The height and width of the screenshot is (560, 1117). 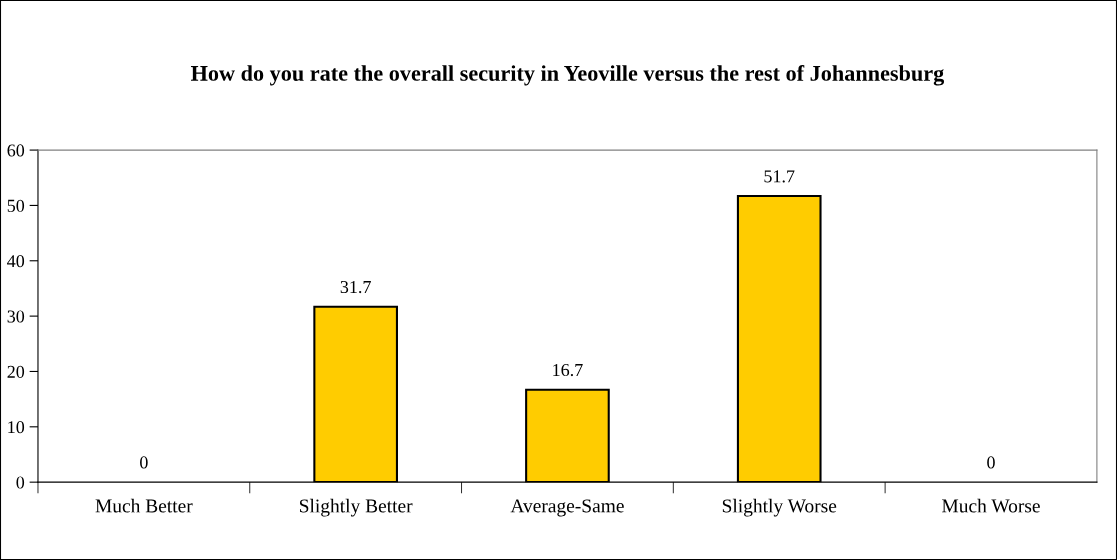 I want to click on x-tick-label: Slightly Worse, so click(x=779, y=507).